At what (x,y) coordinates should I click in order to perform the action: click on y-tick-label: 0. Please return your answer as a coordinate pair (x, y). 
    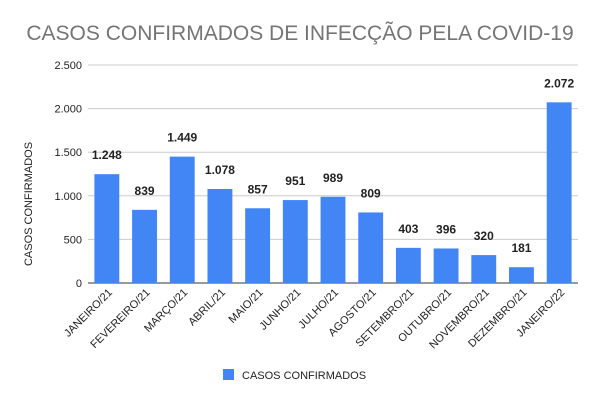
    Looking at the image, I should click on (79, 284).